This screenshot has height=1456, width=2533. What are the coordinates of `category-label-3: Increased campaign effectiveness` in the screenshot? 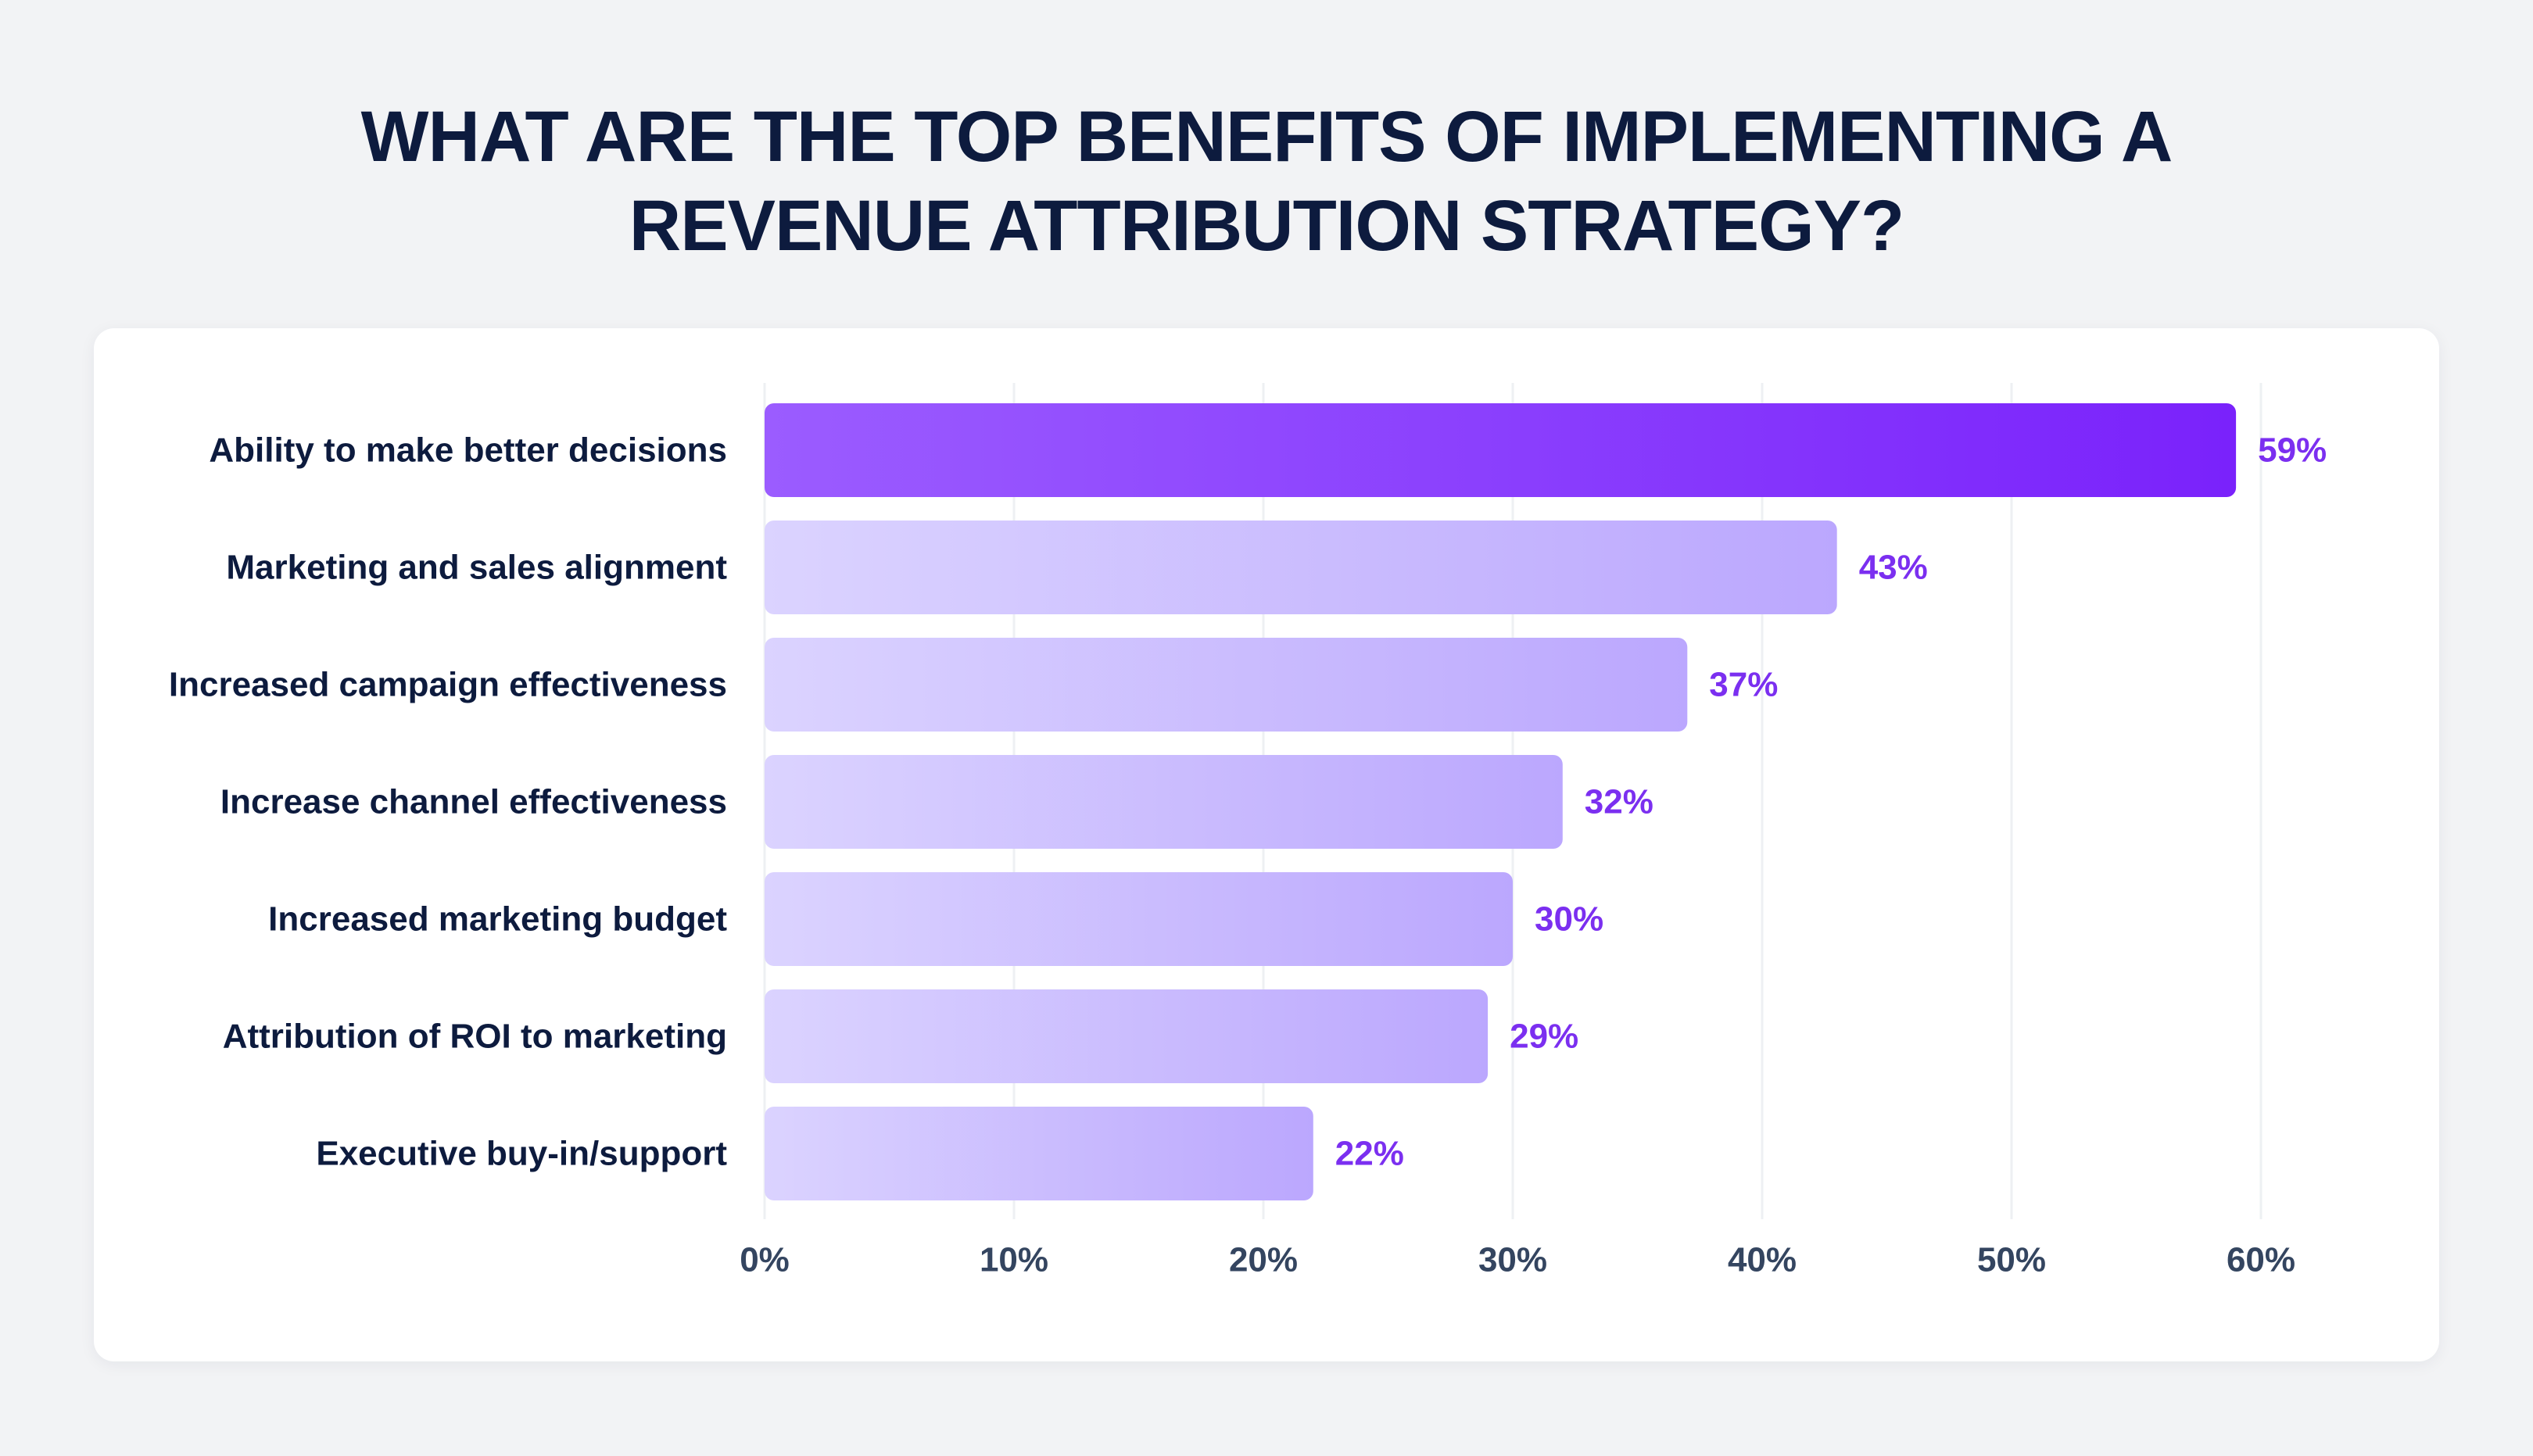 It's located at (448, 685).